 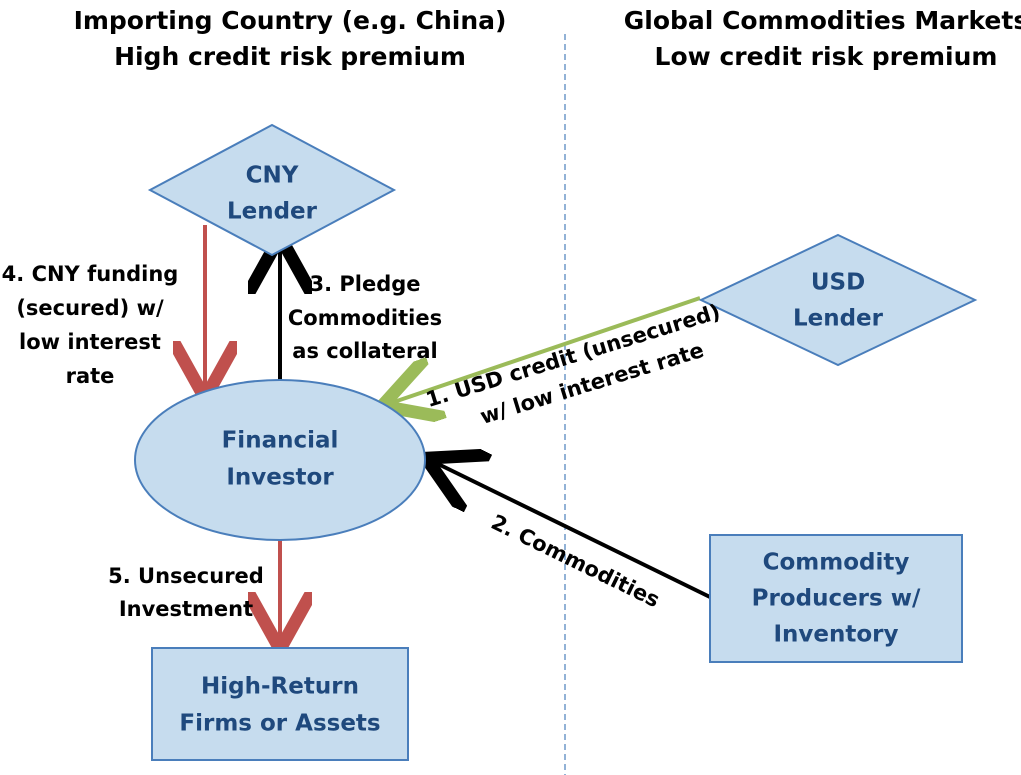 I want to click on edge-label: (secured) w/, so click(x=90, y=308).